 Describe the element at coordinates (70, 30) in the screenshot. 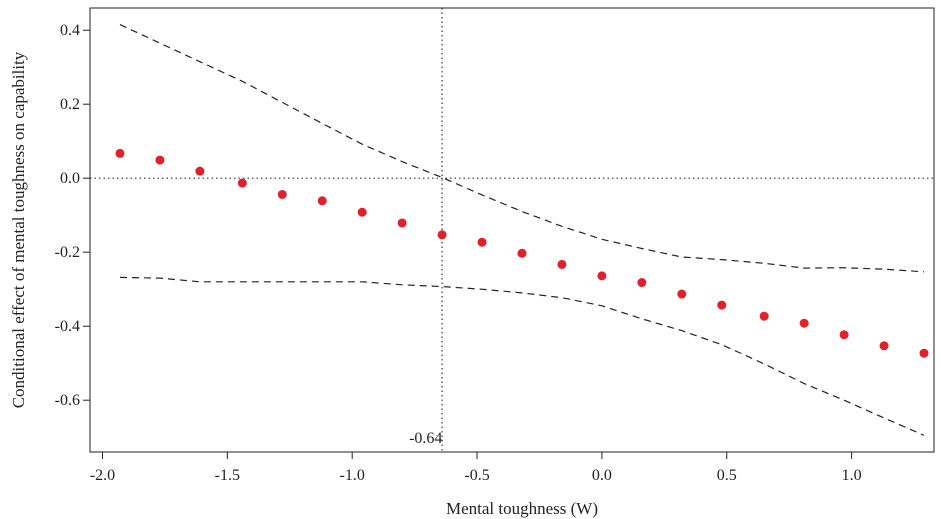

I see `y-tick-label: 0.4` at that location.